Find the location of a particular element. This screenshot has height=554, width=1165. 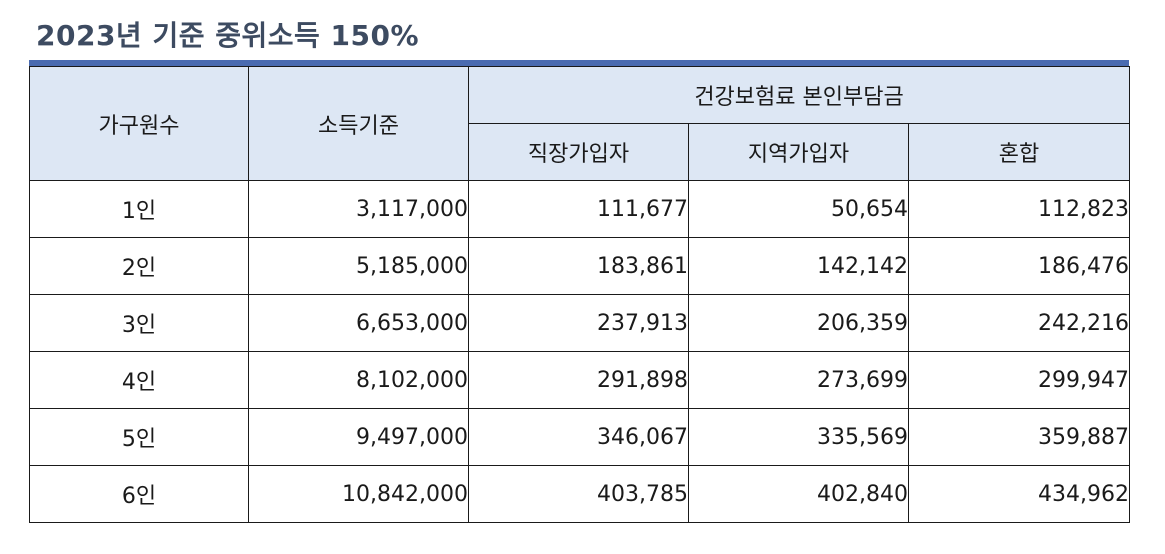

cell-employee: 346,067 is located at coordinates (578, 437).